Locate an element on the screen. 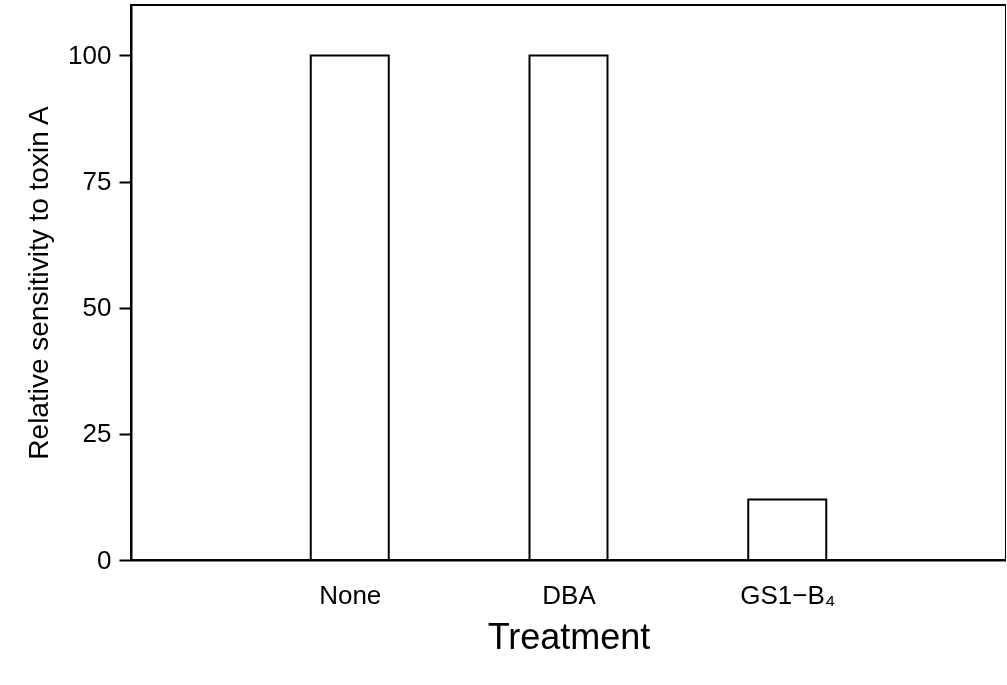 Image resolution: width=1007 pixels, height=685 pixels. x-tick-label: GS1−B₄ is located at coordinates (788, 594).